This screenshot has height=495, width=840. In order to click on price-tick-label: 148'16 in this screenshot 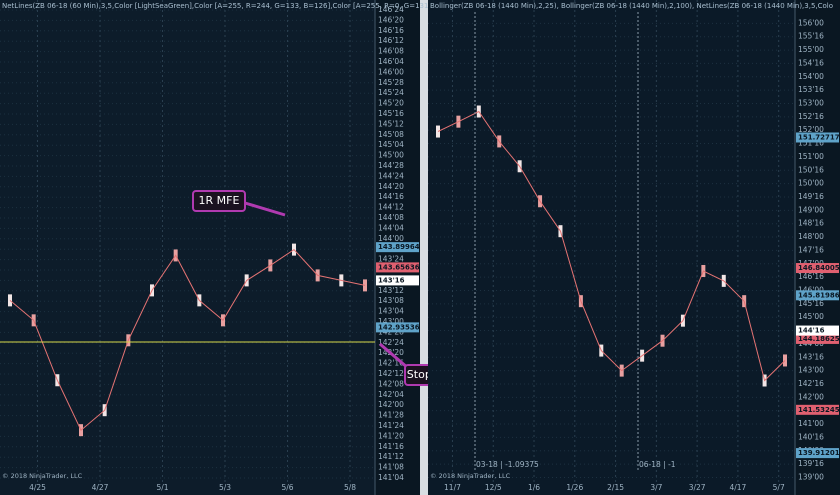, I will do `click(811, 223)`.